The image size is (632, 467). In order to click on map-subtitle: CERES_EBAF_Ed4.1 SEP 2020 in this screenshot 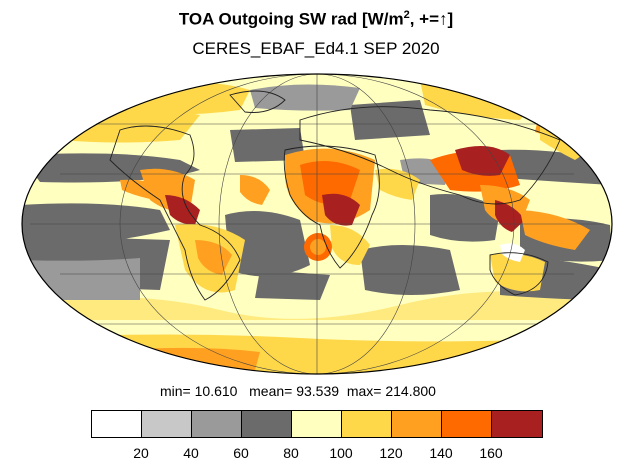, I will do `click(316, 48)`.